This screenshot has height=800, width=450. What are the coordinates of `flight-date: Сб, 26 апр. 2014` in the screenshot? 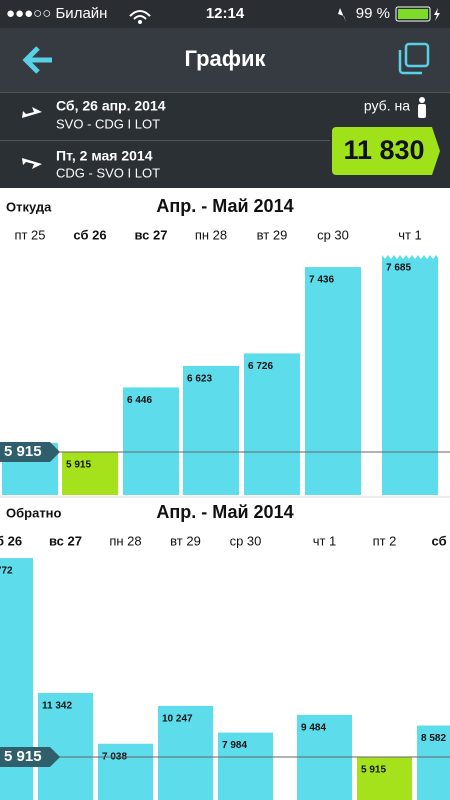 It's located at (111, 106).